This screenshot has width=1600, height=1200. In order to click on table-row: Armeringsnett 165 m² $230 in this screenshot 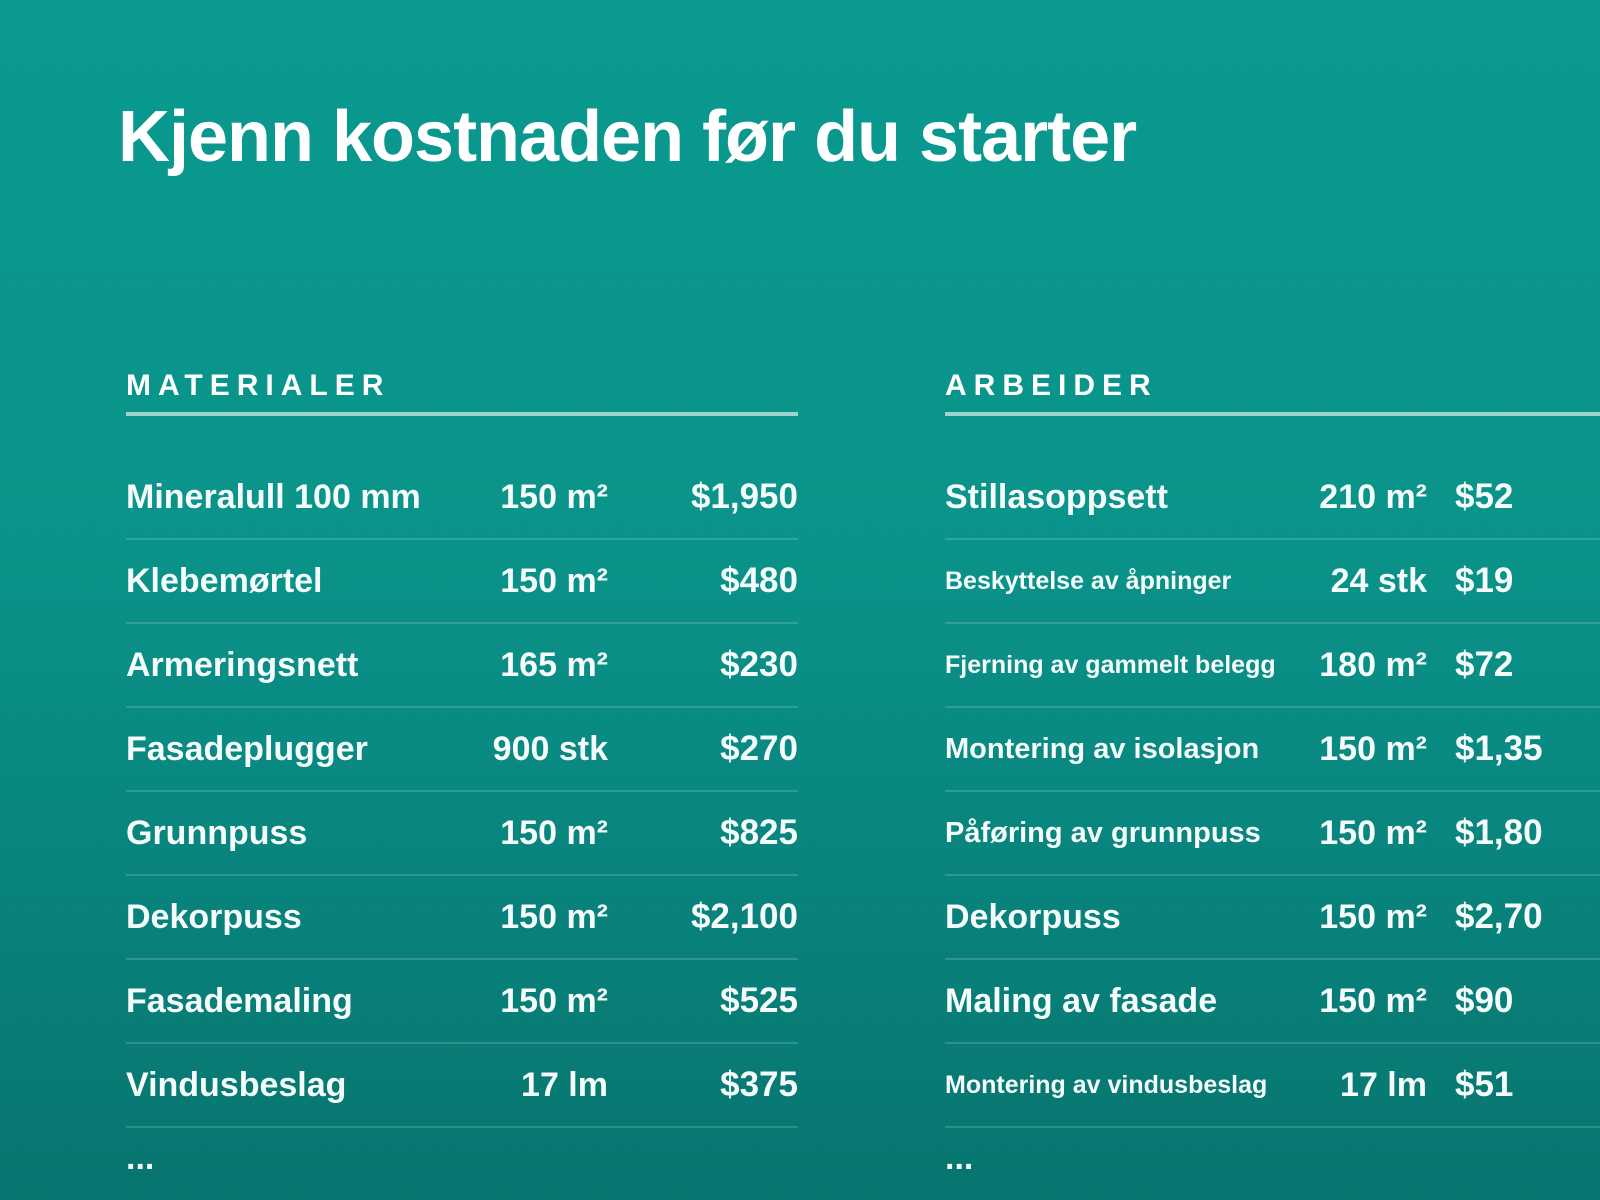, I will do `click(462, 666)`.